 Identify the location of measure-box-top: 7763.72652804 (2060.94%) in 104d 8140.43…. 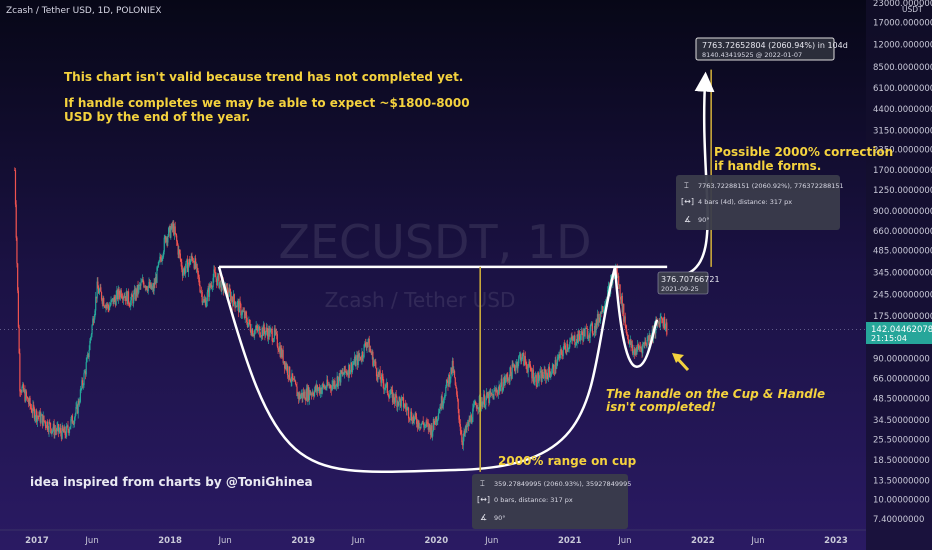
(771, 49).